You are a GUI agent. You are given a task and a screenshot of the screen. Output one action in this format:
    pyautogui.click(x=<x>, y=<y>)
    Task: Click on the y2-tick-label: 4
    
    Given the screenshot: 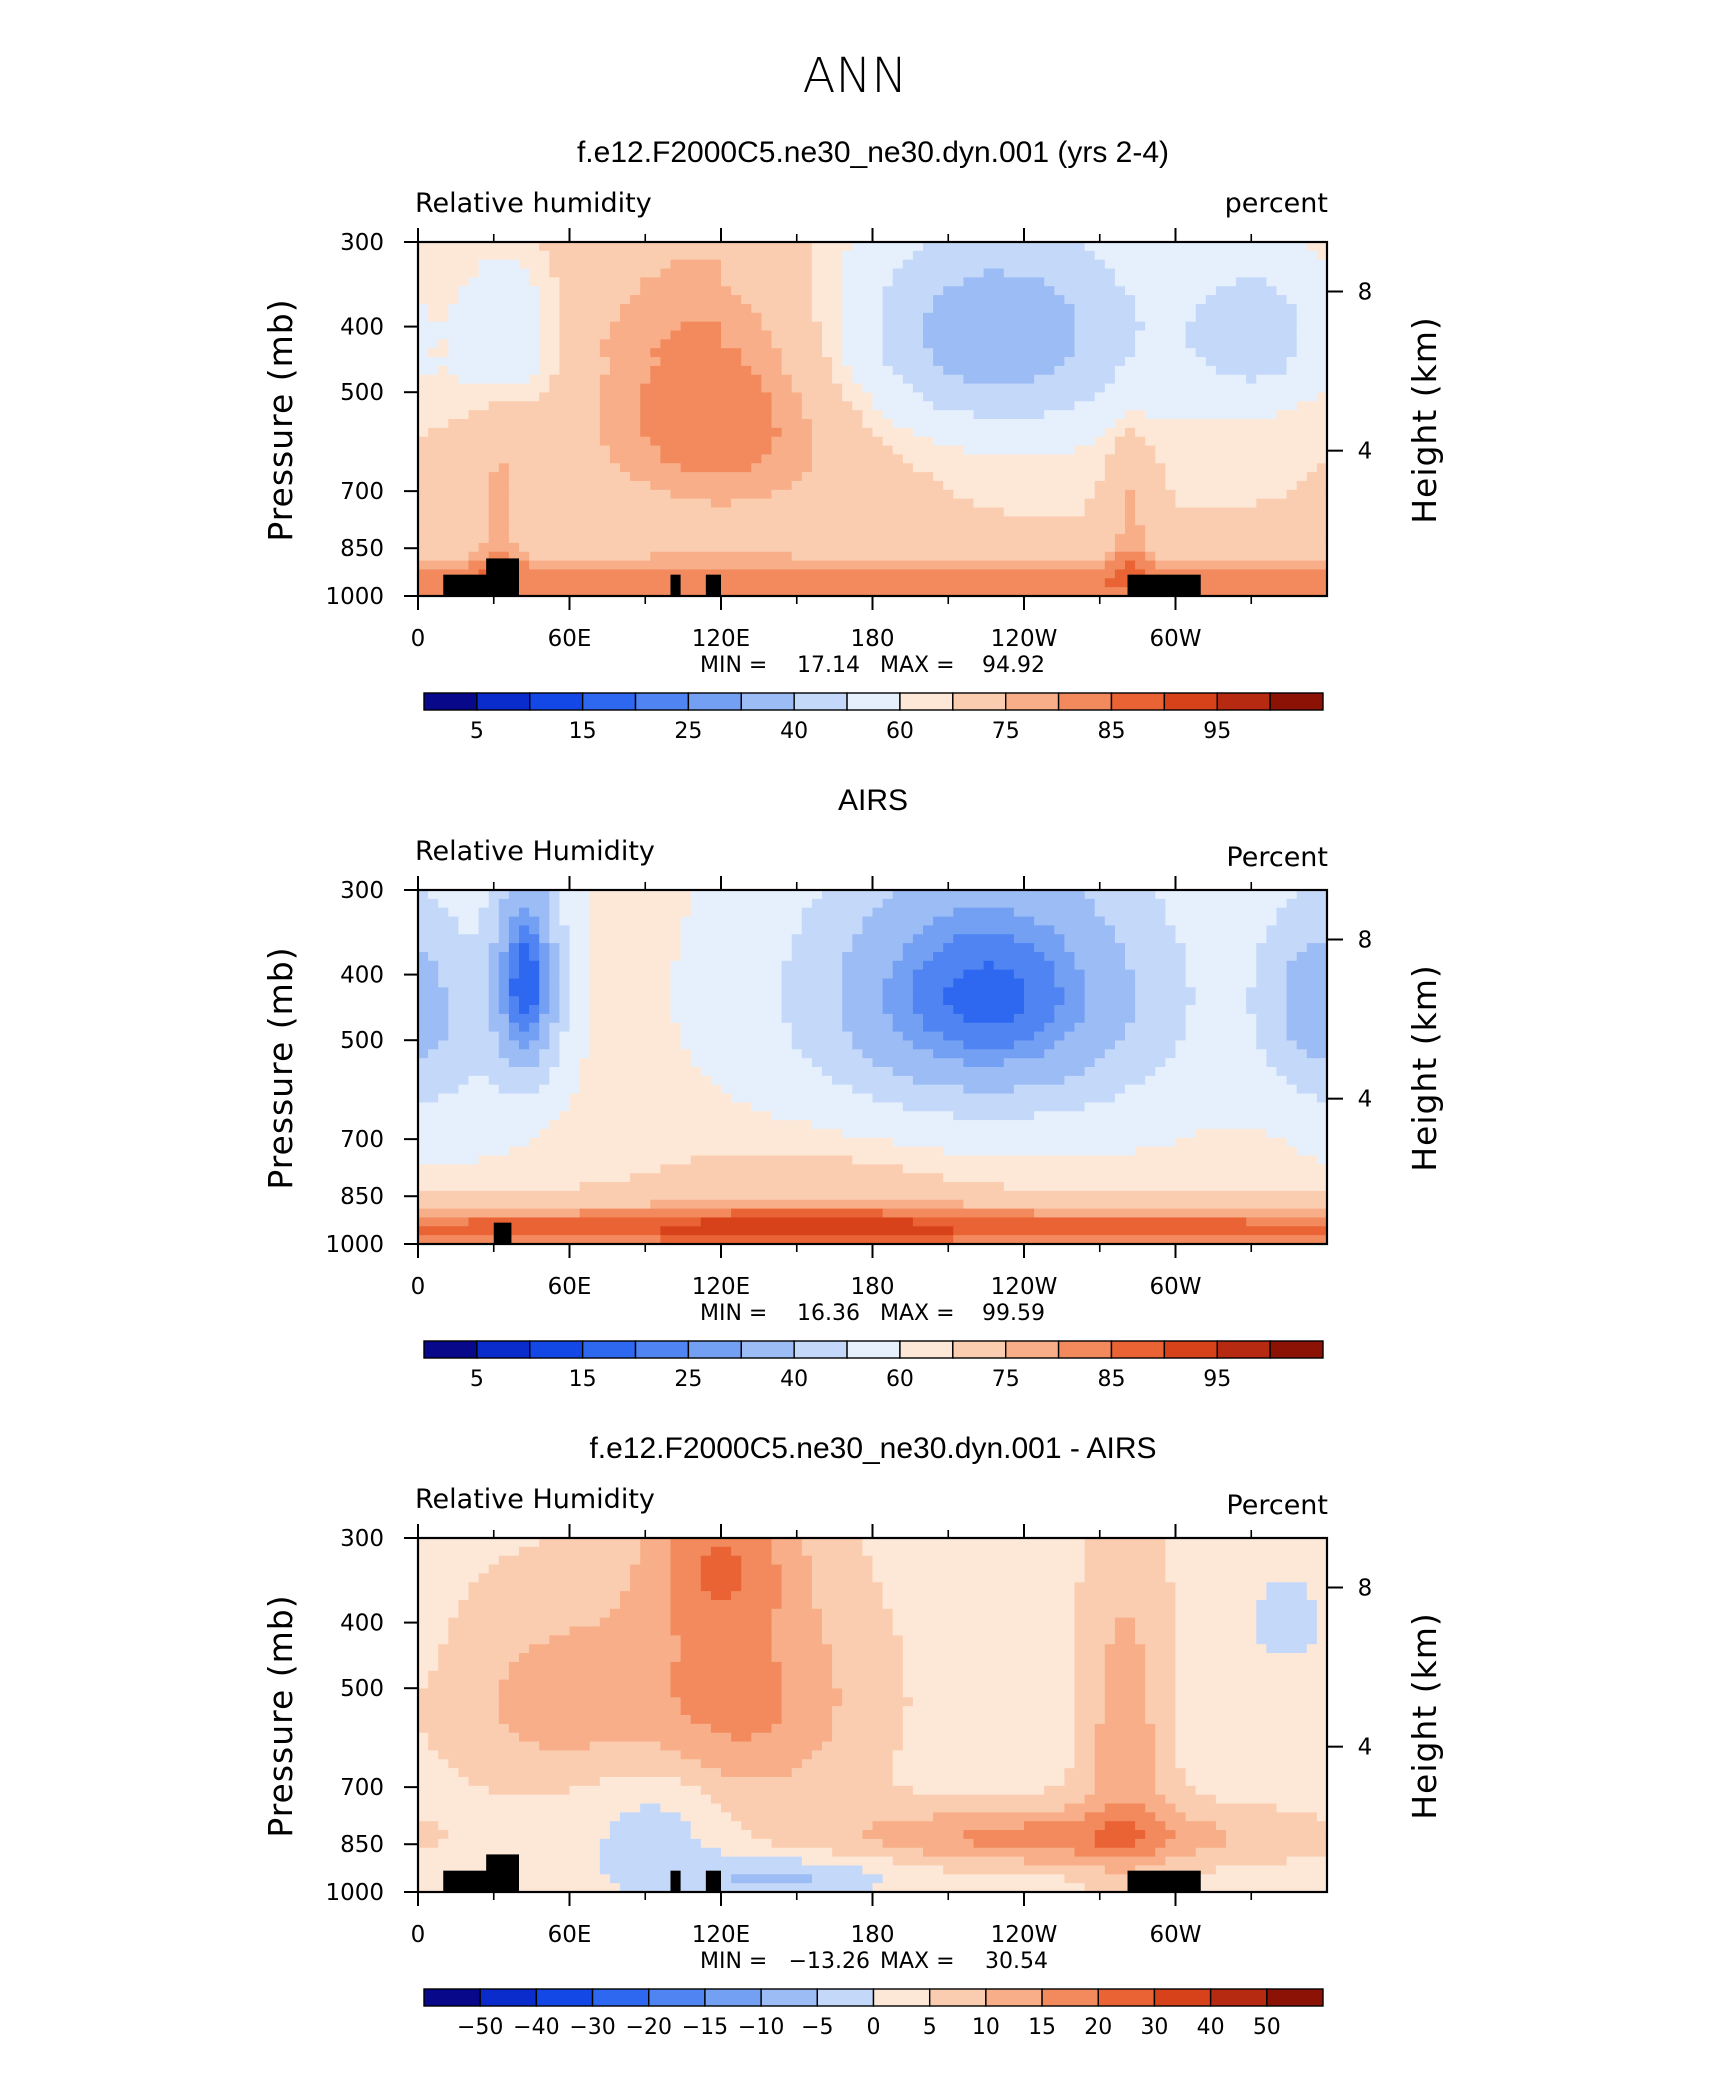 What is the action you would take?
    pyautogui.click(x=1365, y=1100)
    